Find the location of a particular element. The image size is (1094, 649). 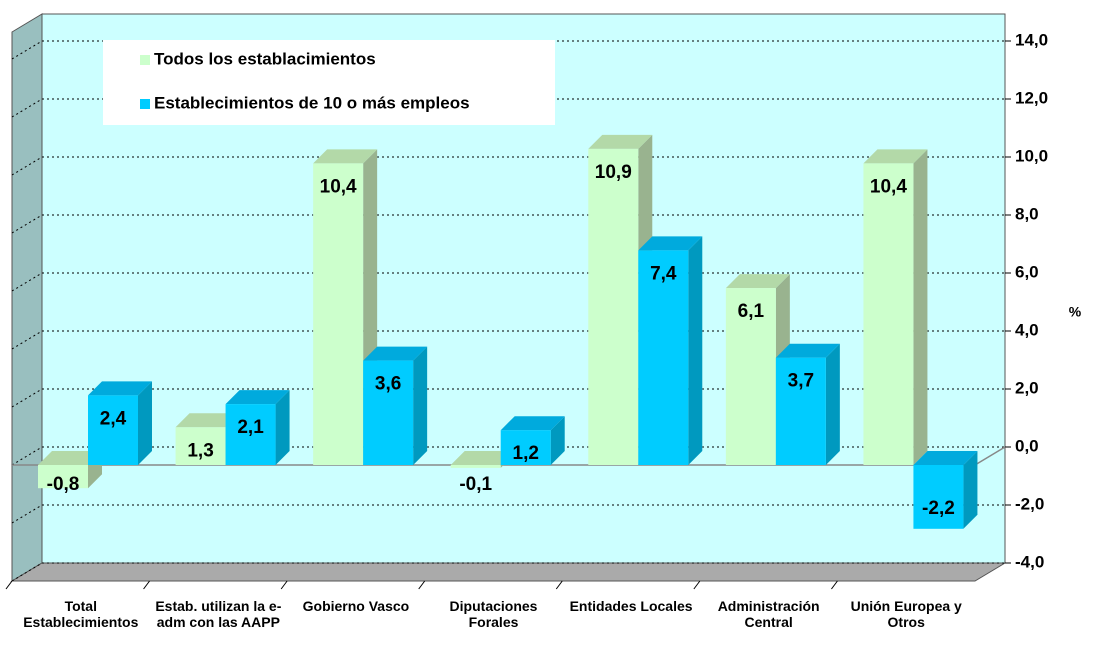

side-wall is located at coordinates (27, 297).